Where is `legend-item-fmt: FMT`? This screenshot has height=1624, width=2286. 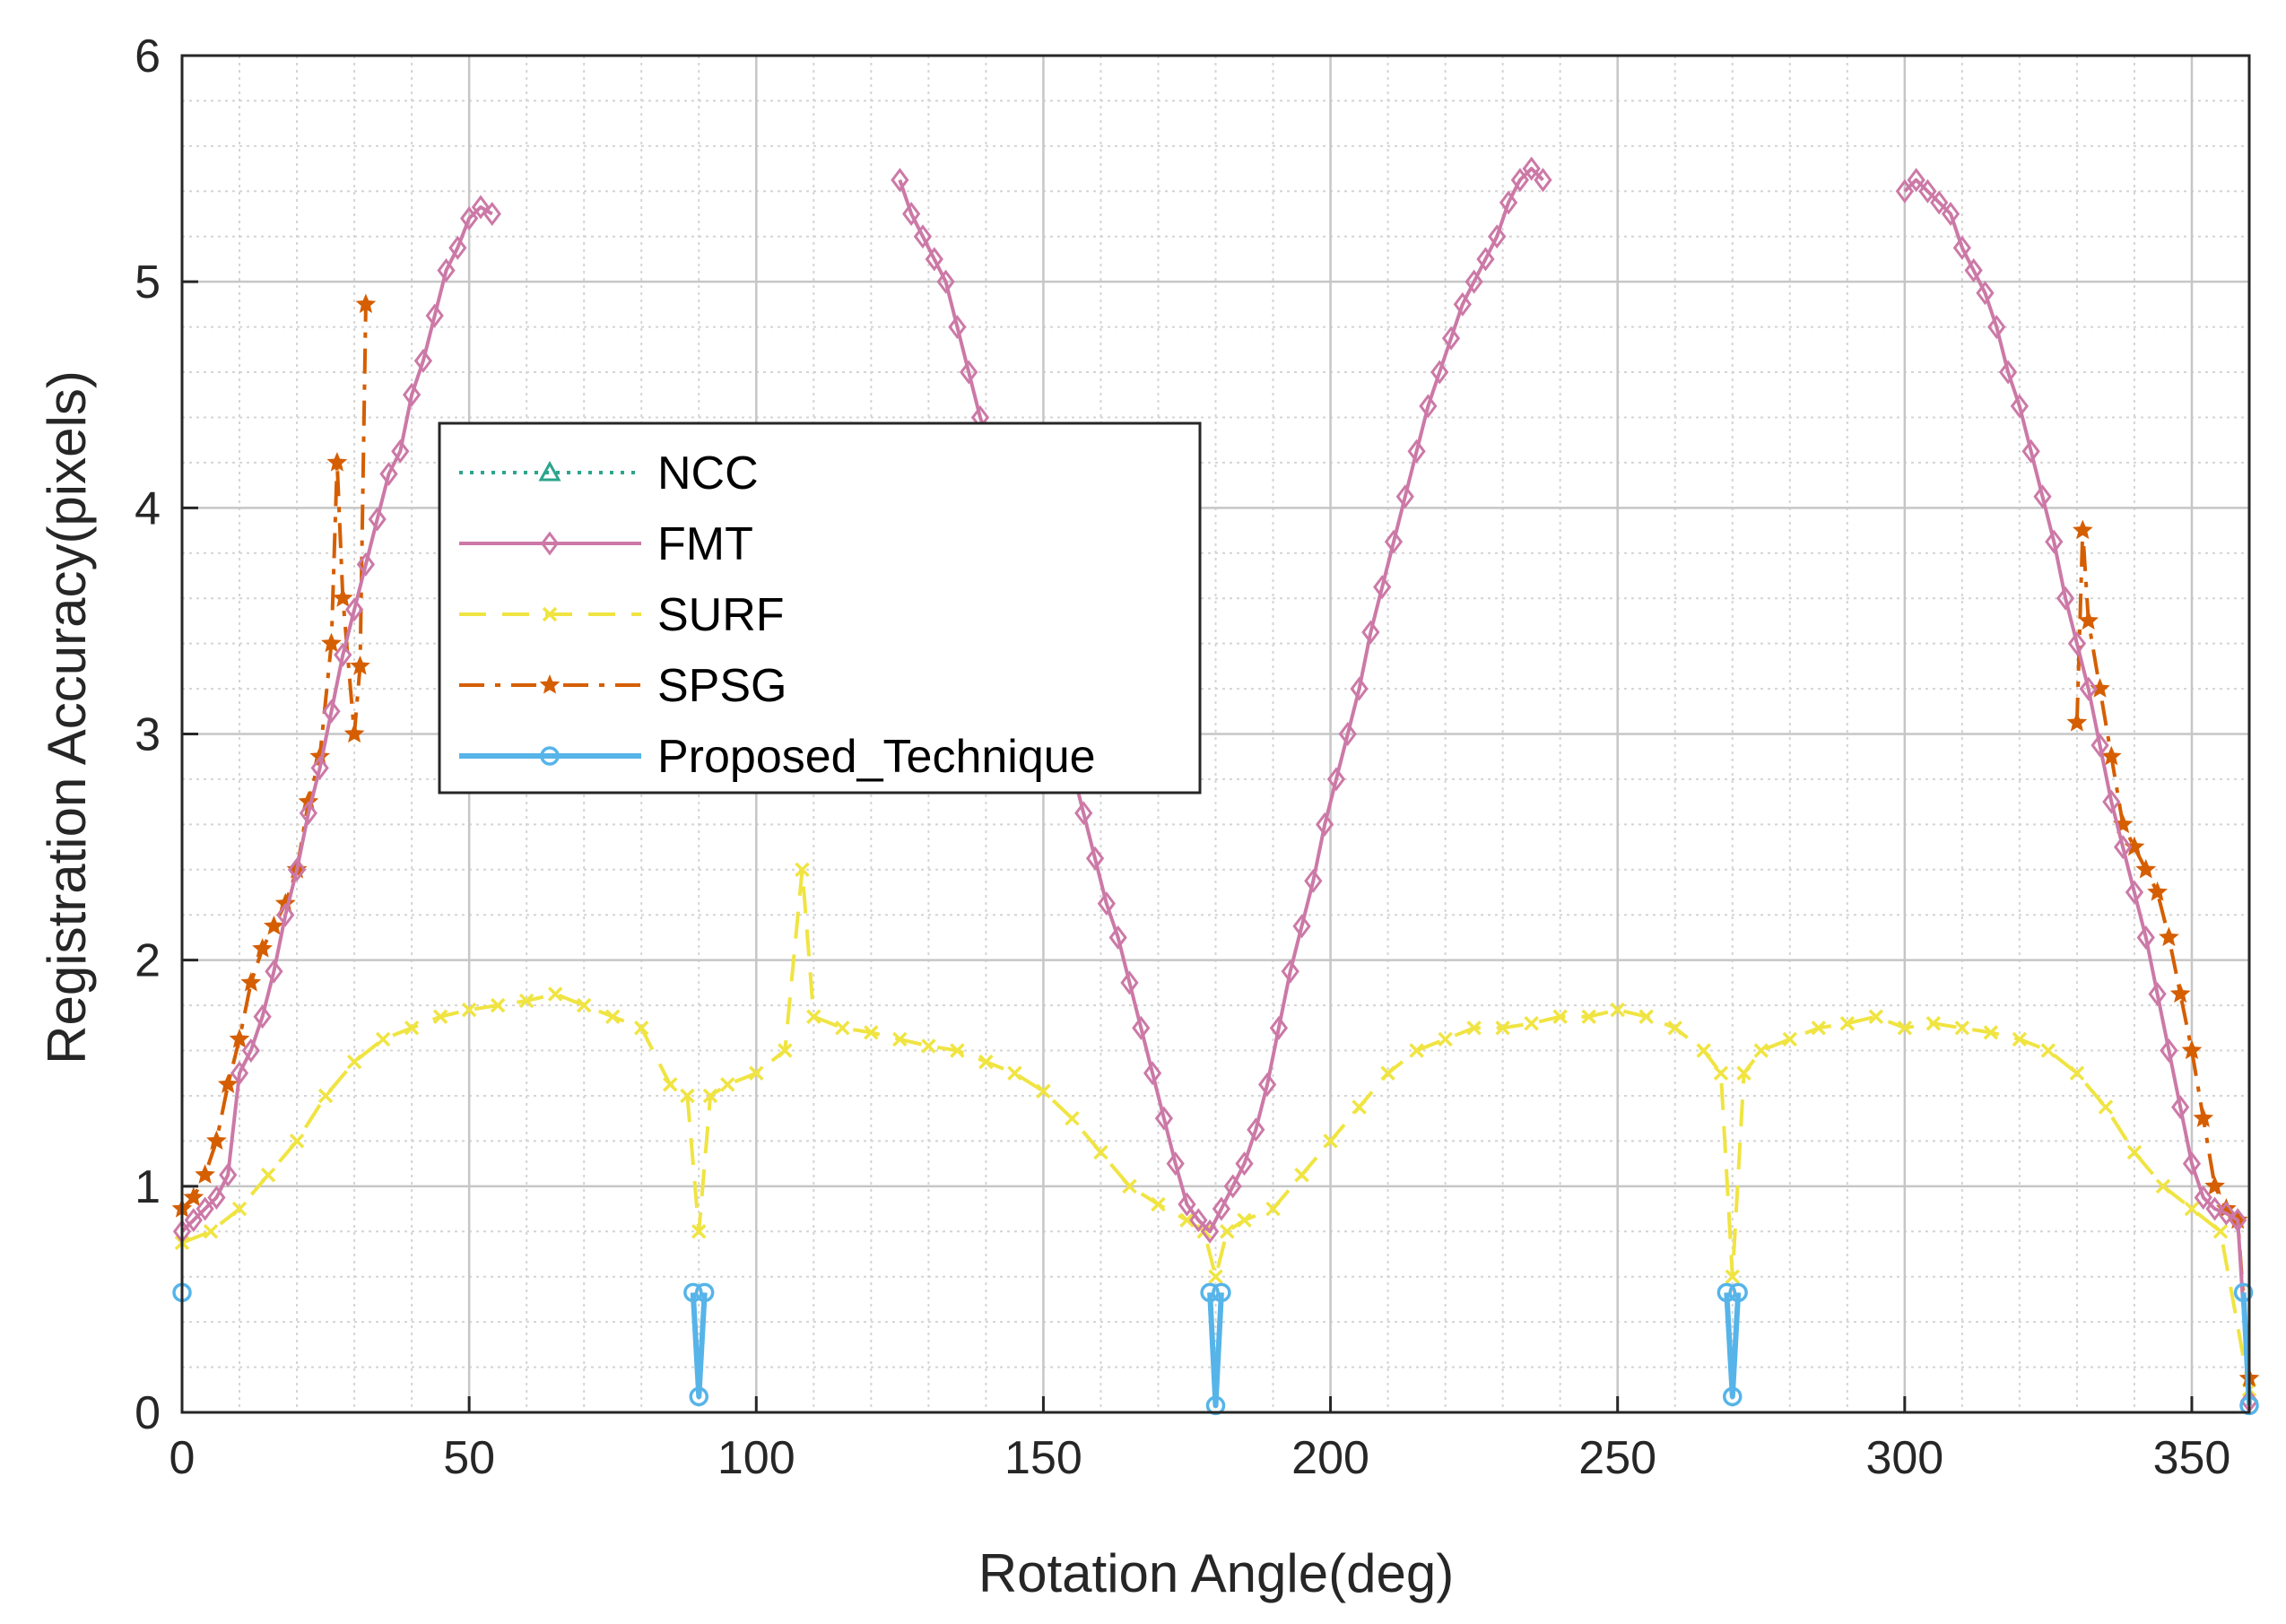 legend-item-fmt: FMT is located at coordinates (606, 544).